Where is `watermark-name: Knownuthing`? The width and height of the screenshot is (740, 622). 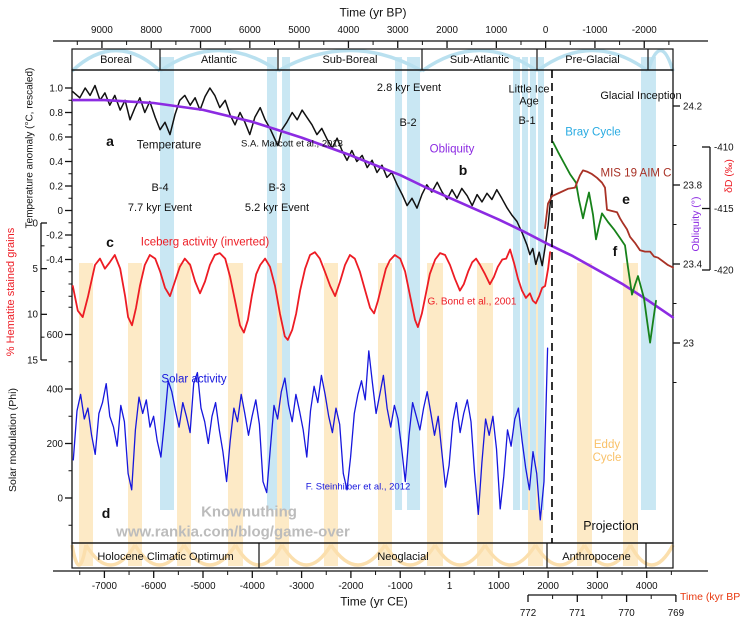
watermark-name: Knownuthing is located at coordinates (249, 512).